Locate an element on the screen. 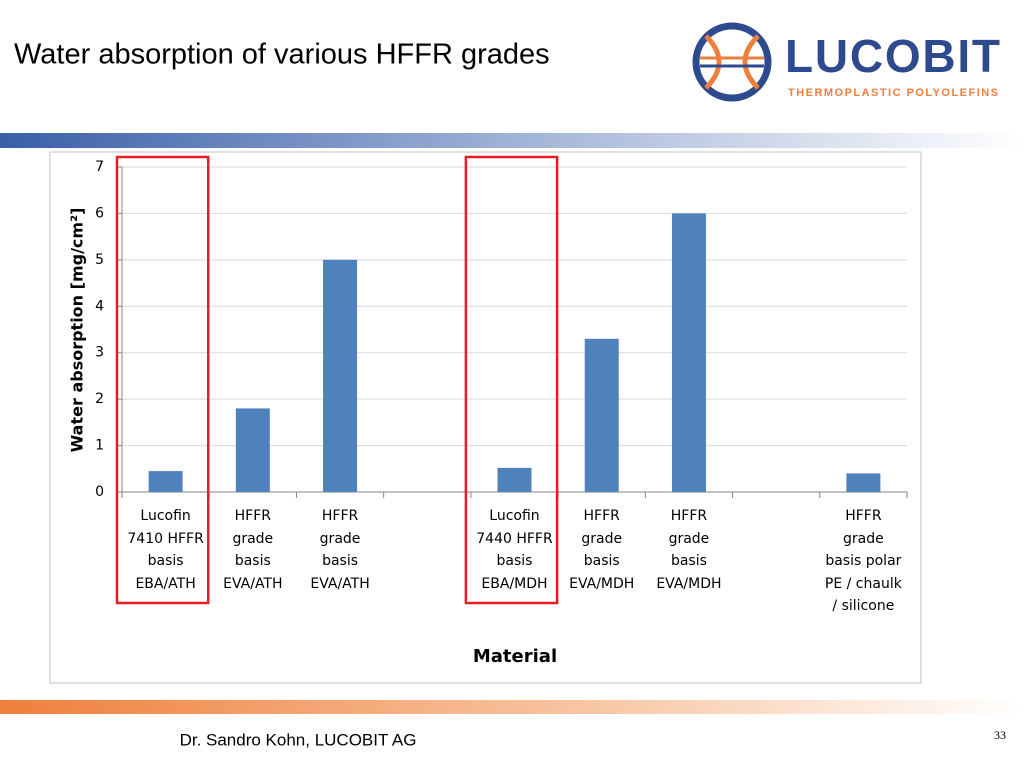 This screenshot has height=768, width=1024. logo-ring is located at coordinates (732, 62).